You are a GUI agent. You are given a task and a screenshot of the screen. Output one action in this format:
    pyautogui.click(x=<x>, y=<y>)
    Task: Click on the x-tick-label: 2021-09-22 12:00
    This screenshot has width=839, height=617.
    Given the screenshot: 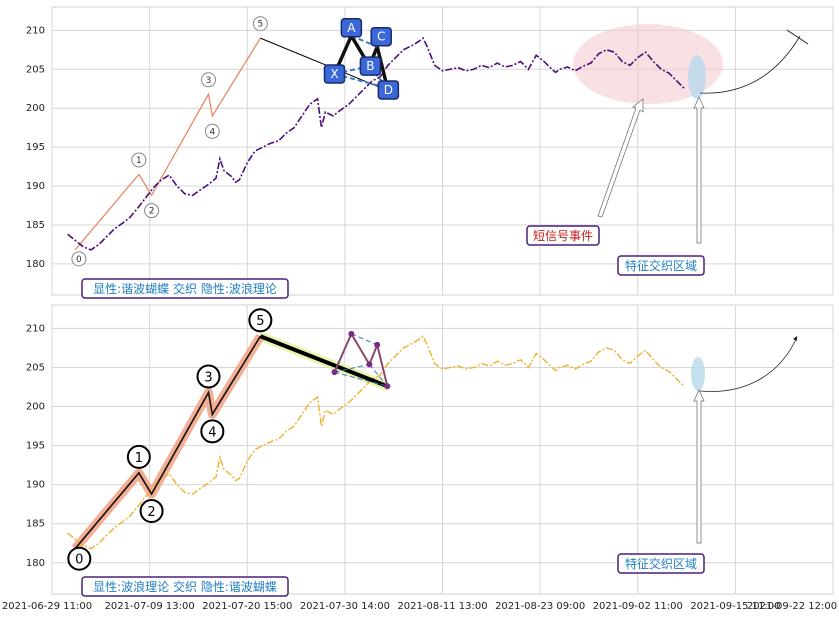 What is the action you would take?
    pyautogui.click(x=792, y=606)
    